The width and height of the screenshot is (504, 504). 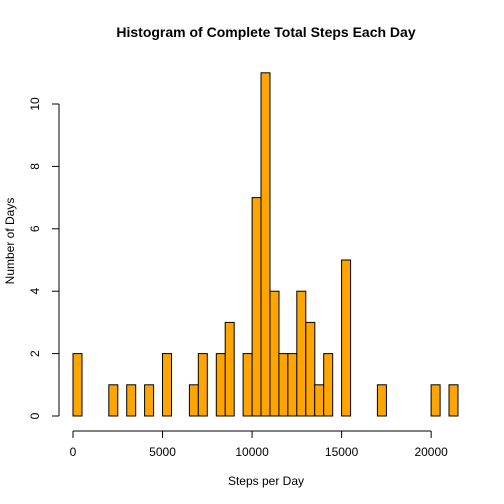 What do you see at coordinates (35, 166) in the screenshot?
I see `y-tick-label: 8` at bounding box center [35, 166].